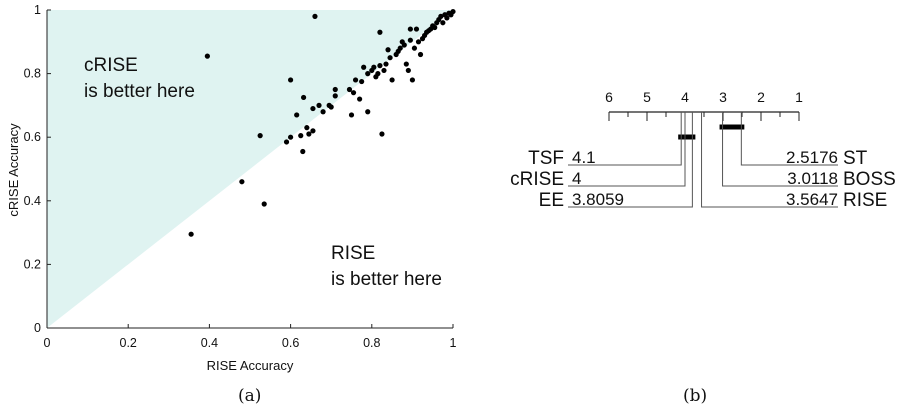 Image resolution: width=917 pixels, height=415 pixels. Describe the element at coordinates (584, 157) in the screenshot. I see `cd-method-rank: 4.1` at that location.